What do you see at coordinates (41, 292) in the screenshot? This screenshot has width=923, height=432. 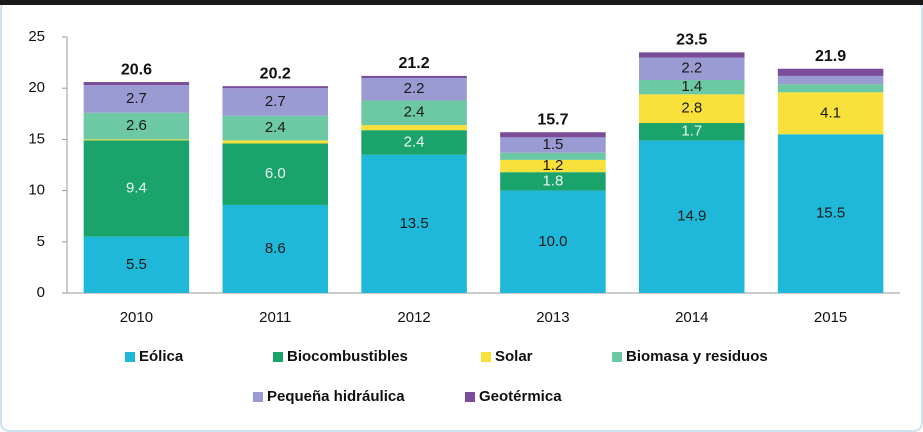 I see `y-tick-label: 0` at bounding box center [41, 292].